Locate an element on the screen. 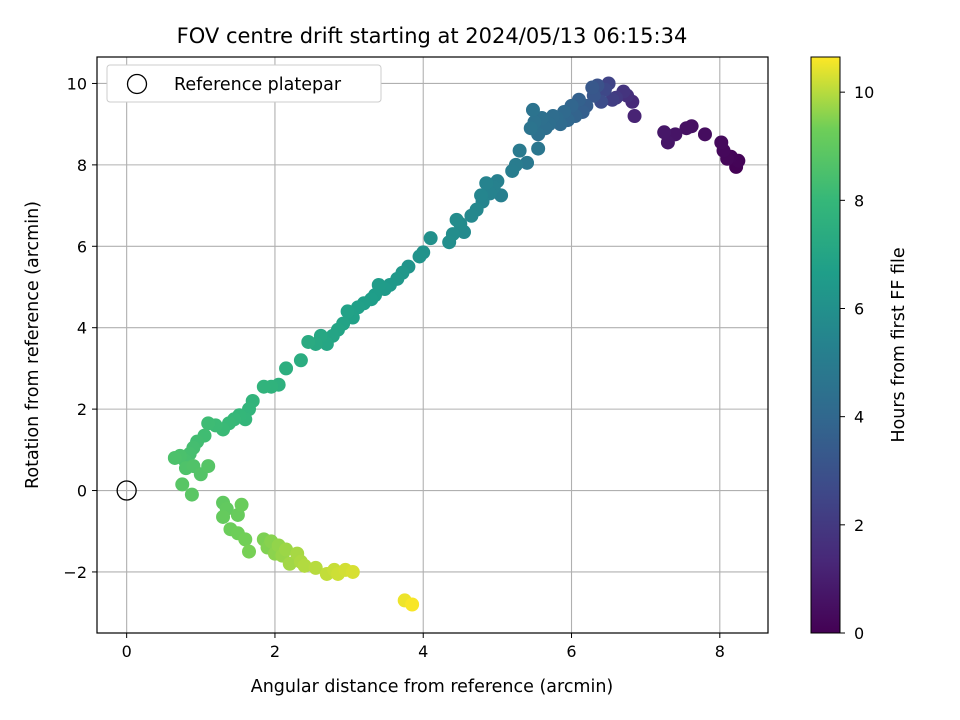  legend-box is located at coordinates (244, 83).